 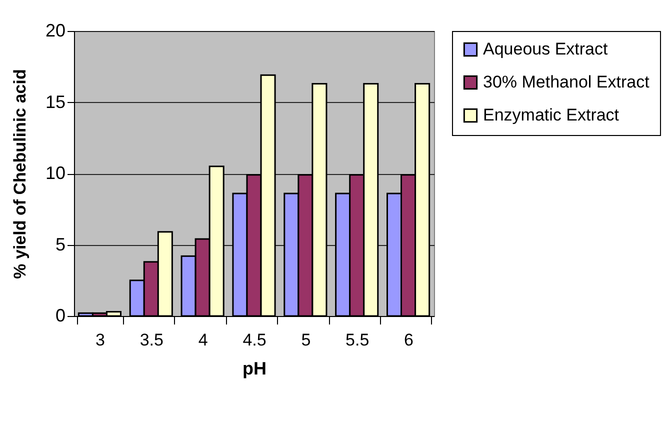 I want to click on legend-label: Aqueous Extract, so click(x=545, y=49).